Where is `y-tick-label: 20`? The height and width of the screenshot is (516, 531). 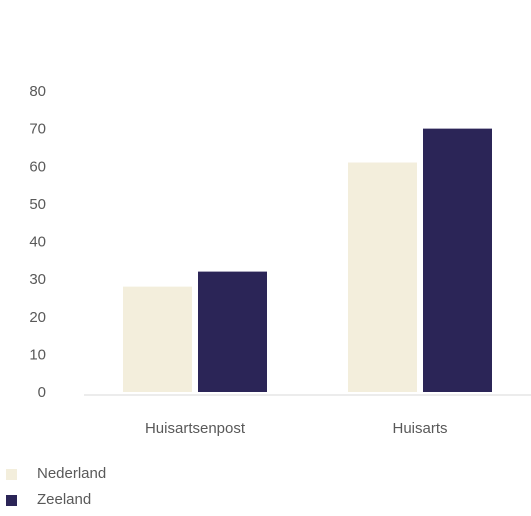 y-tick-label: 20 is located at coordinates (37, 317).